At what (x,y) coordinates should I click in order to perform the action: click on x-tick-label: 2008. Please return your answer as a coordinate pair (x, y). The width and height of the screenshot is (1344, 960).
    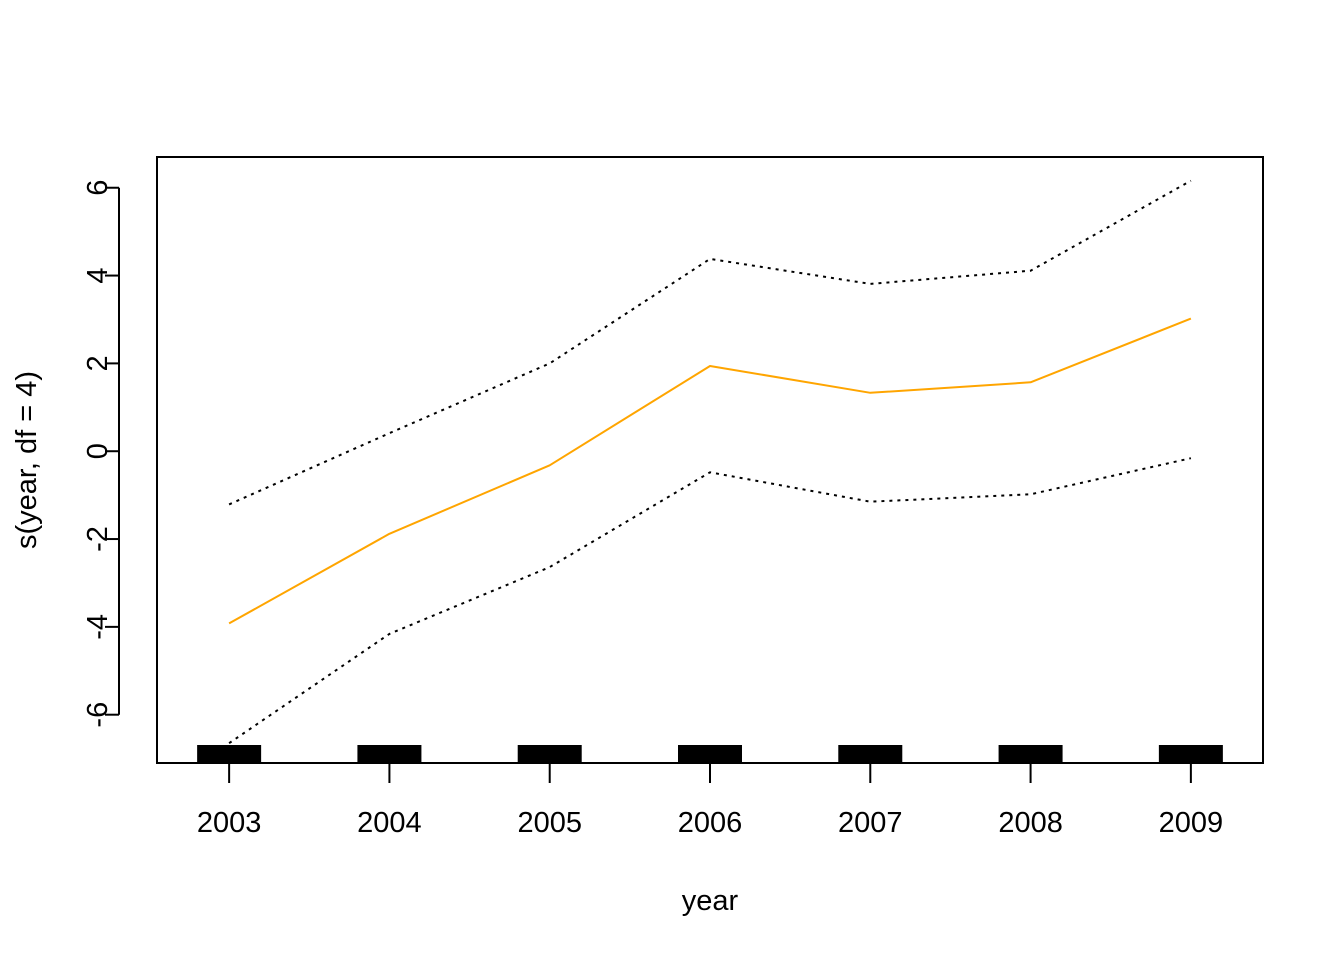
    Looking at the image, I should click on (1030, 823).